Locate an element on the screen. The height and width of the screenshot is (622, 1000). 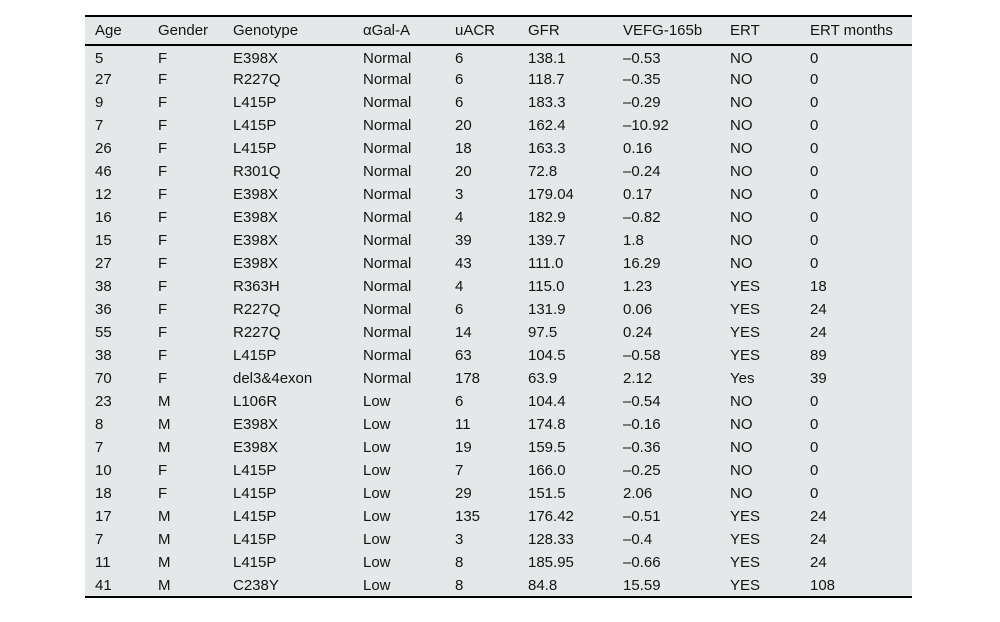
table-cell: 176.42 is located at coordinates (551, 516).